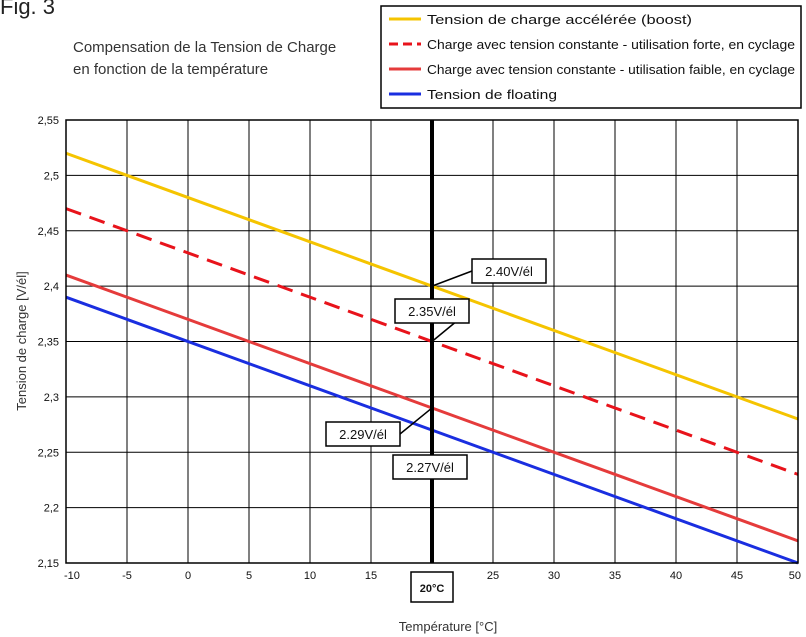 The width and height of the screenshot is (806, 637). I want to click on chart-subtitle-line-2: en fonction de la température, so click(170, 69).